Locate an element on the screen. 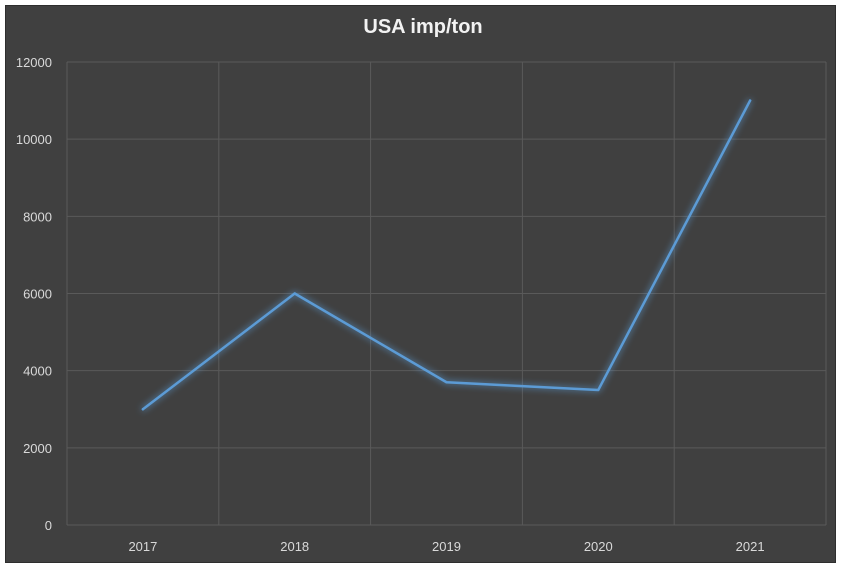 Image resolution: width=842 pixels, height=569 pixels. y-tick-label: 2000 is located at coordinates (37, 448).